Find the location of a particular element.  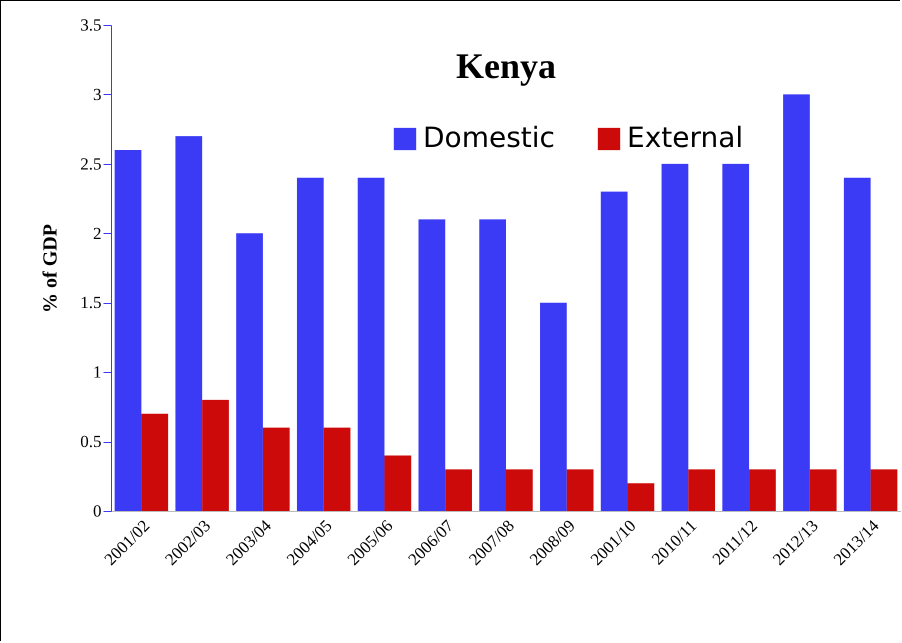

y-tick-label: 3.5 is located at coordinates (91, 25).